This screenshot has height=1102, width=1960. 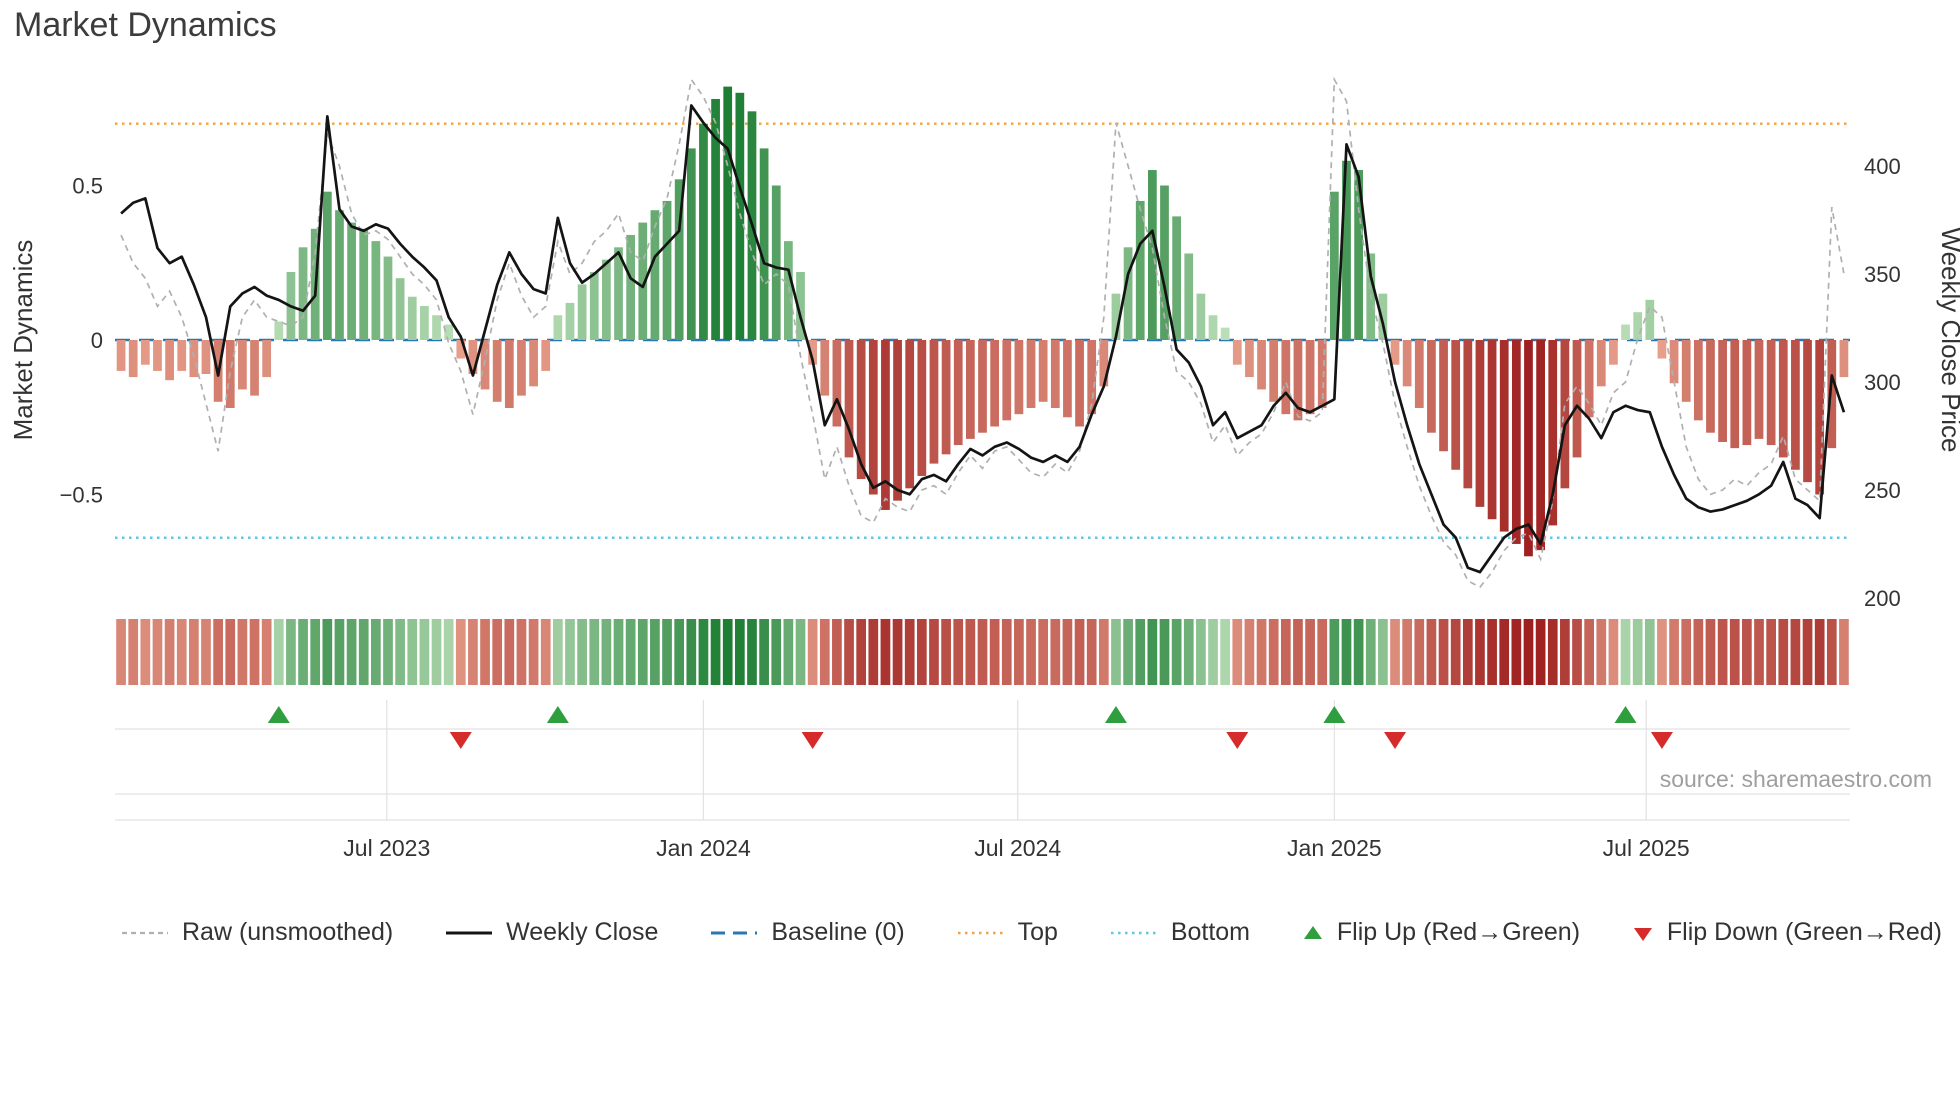 I want to click on x-axis-labels: Jul 2023 Jan 2024 Jul 2024 Jan 2025 Jul 2025, so click(x=1016, y=848).